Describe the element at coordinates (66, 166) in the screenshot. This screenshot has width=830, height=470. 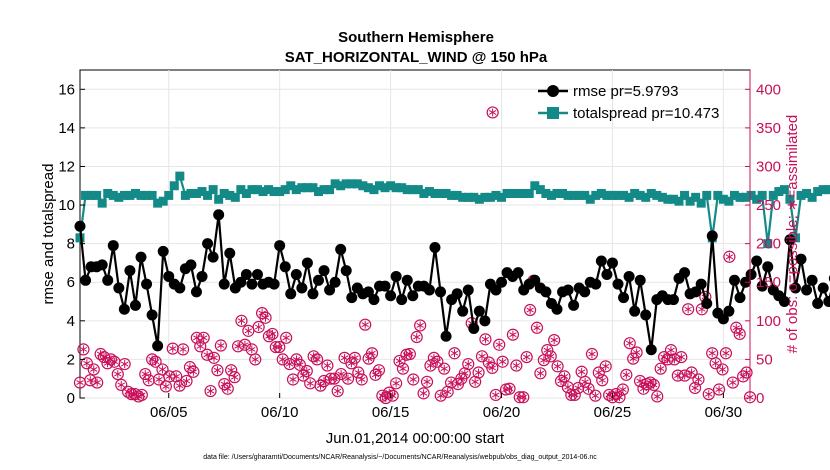
I see `y-tick-label-left: 12` at that location.